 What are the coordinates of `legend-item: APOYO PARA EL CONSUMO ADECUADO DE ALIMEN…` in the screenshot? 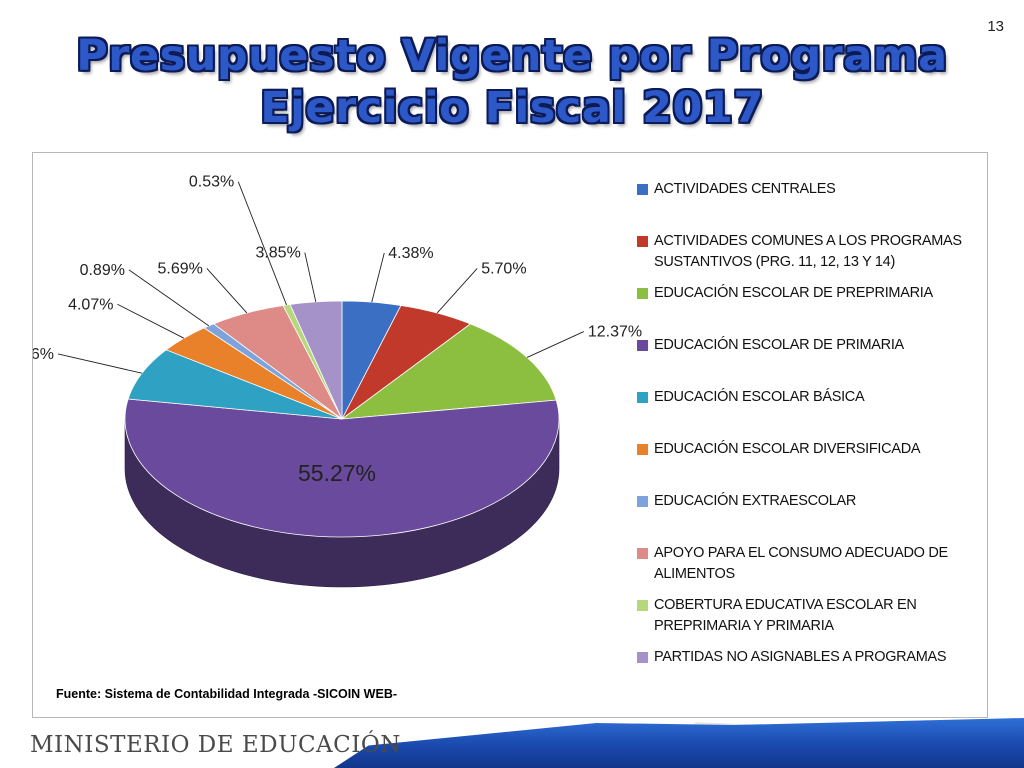 It's located at (807, 564).